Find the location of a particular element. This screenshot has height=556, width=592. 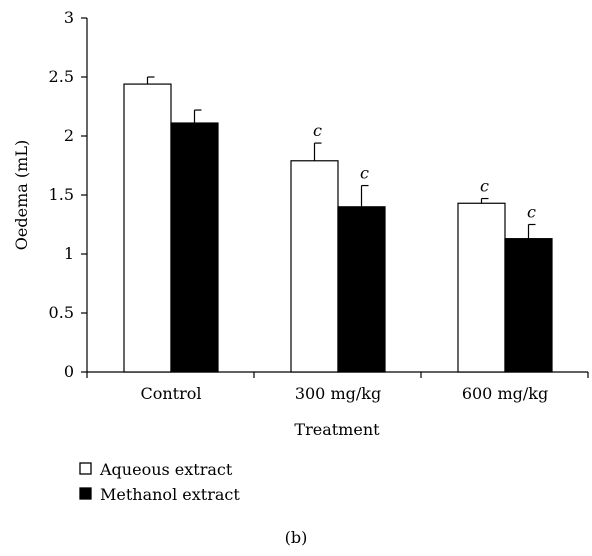

x-ticks is located at coordinates (337, 375).